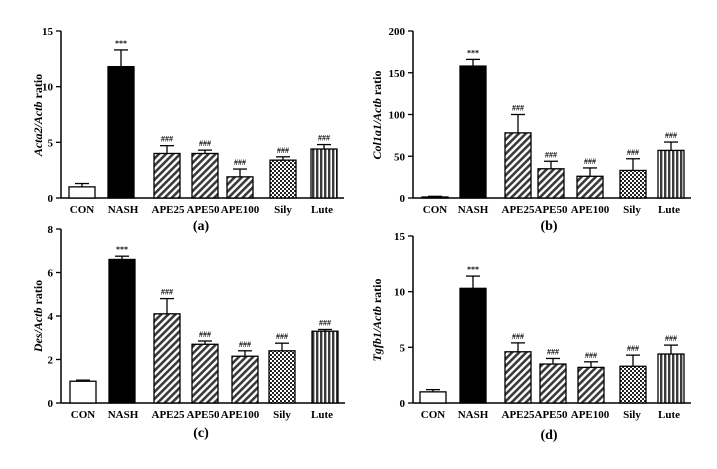  Describe the element at coordinates (51, 230) in the screenshot. I see `y-tick-label: 8` at that location.